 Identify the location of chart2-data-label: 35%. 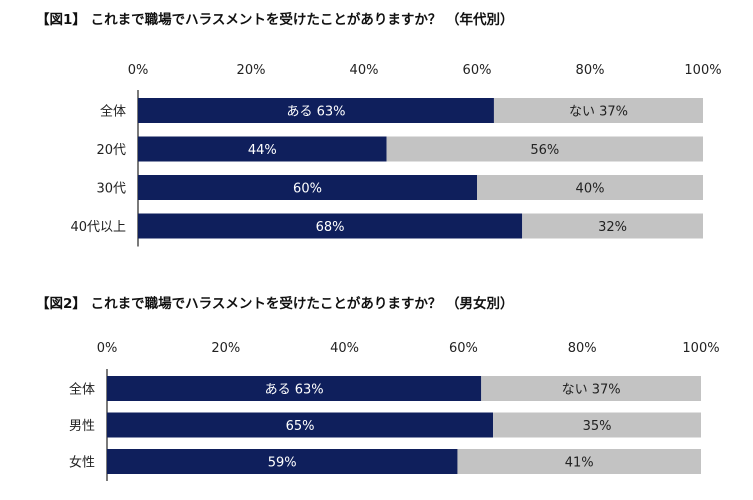
(597, 426).